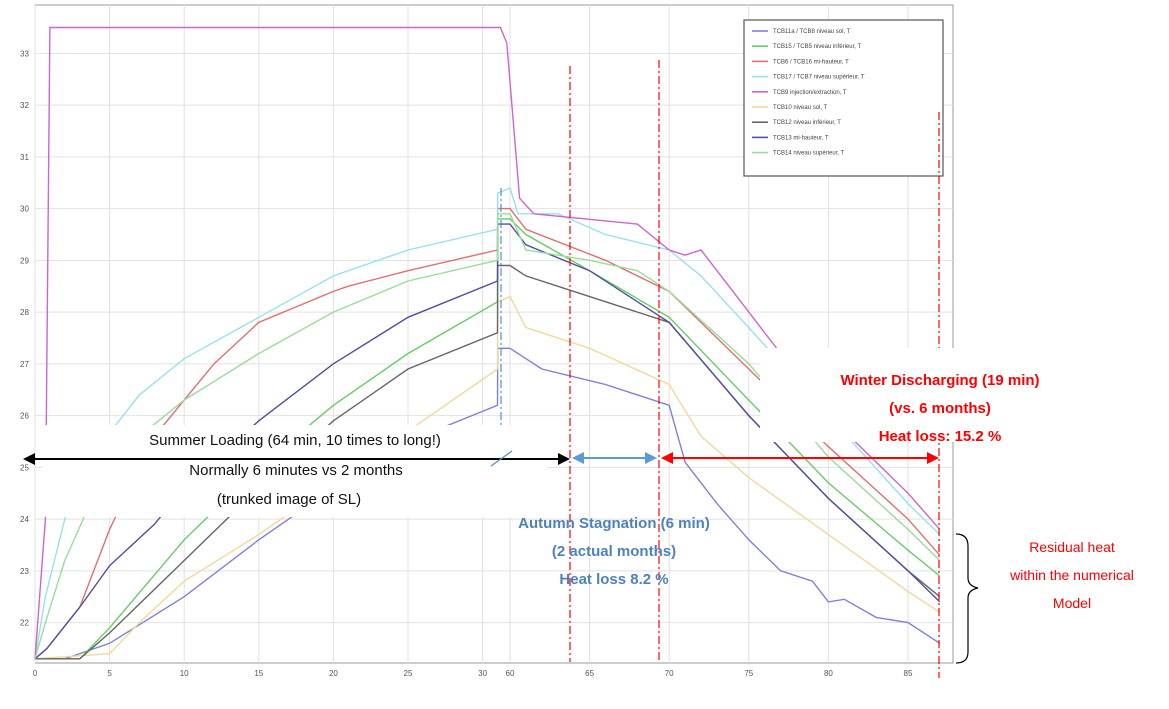  I want to click on x-tick-label: 65, so click(589, 673).